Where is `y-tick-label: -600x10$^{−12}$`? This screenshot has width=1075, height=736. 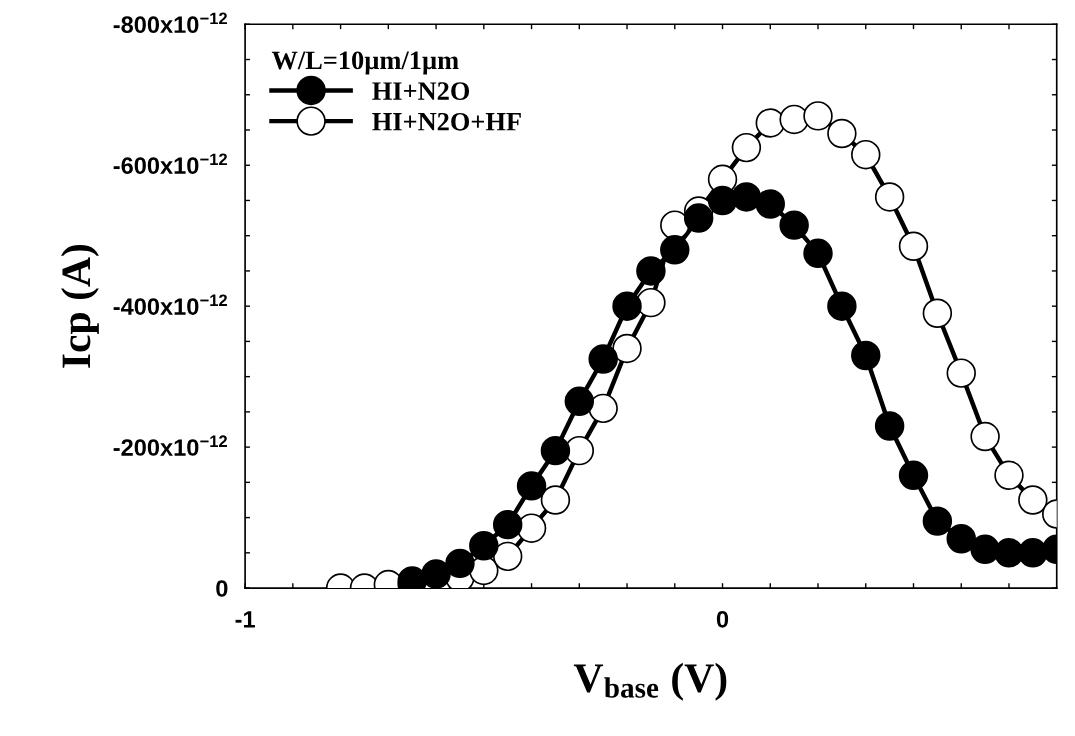 y-tick-label: -600x10$^{−12}$ is located at coordinates (170, 163).